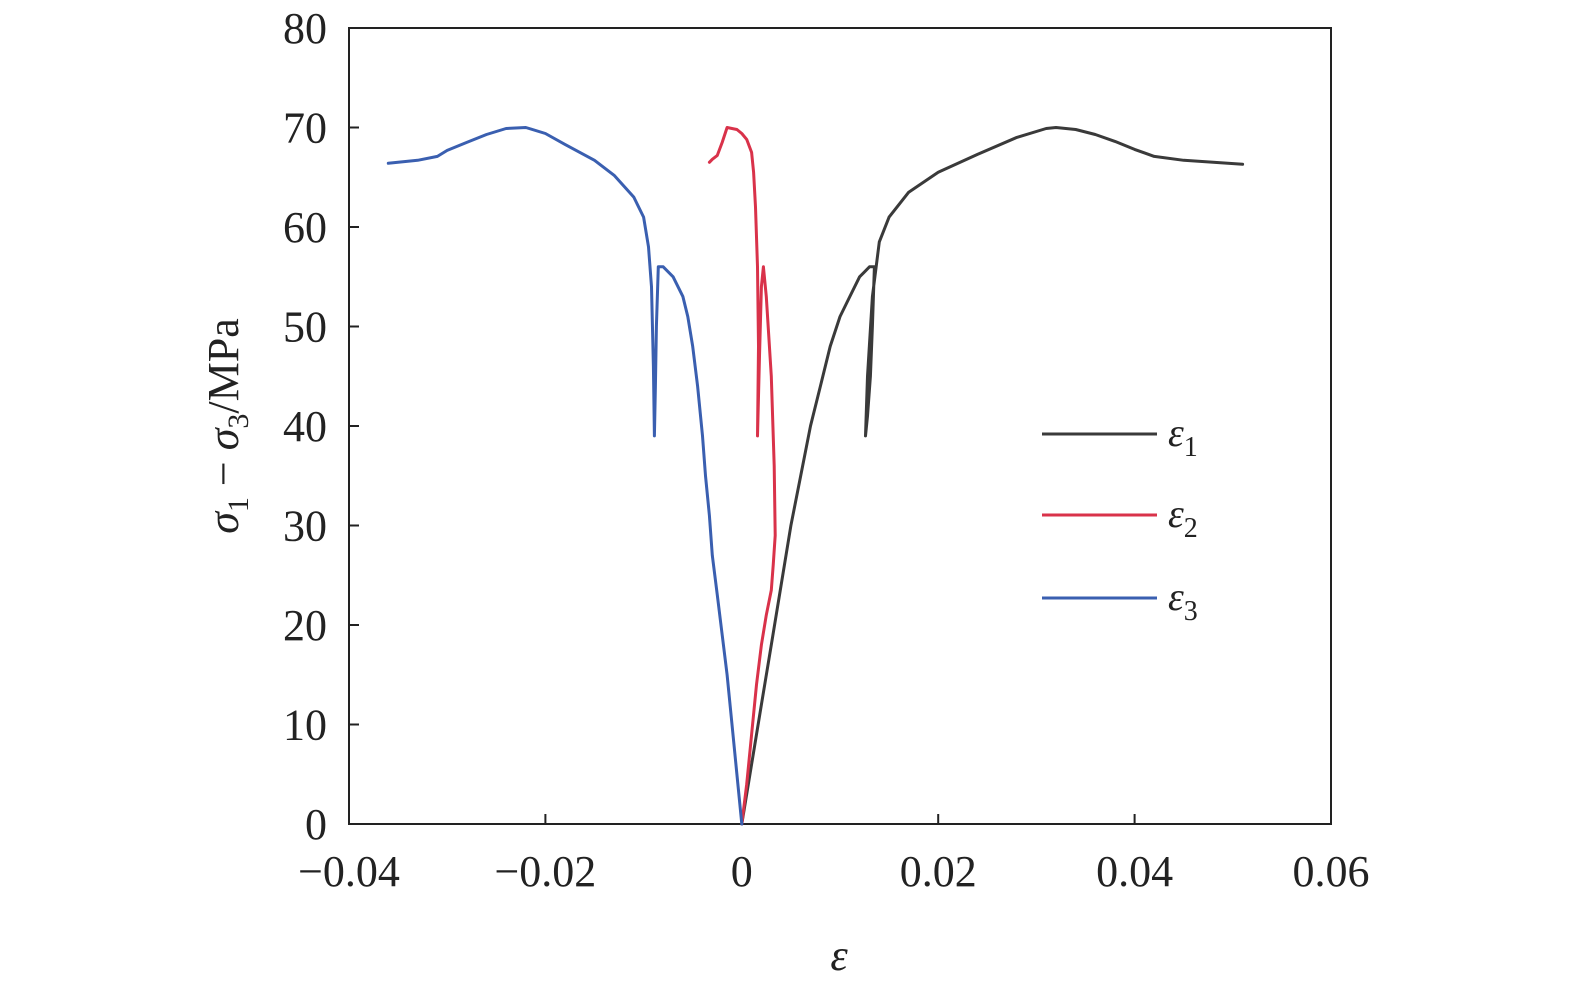 This screenshot has height=994, width=1575. Describe the element at coordinates (305, 526) in the screenshot. I see `y-tick-label: 30` at that location.